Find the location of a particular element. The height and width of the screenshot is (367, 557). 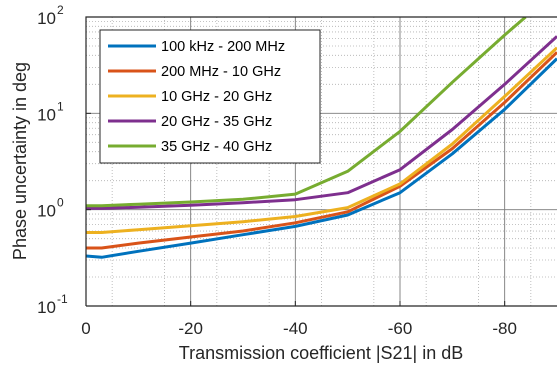

x-tick-label: -80 is located at coordinates (504, 328).